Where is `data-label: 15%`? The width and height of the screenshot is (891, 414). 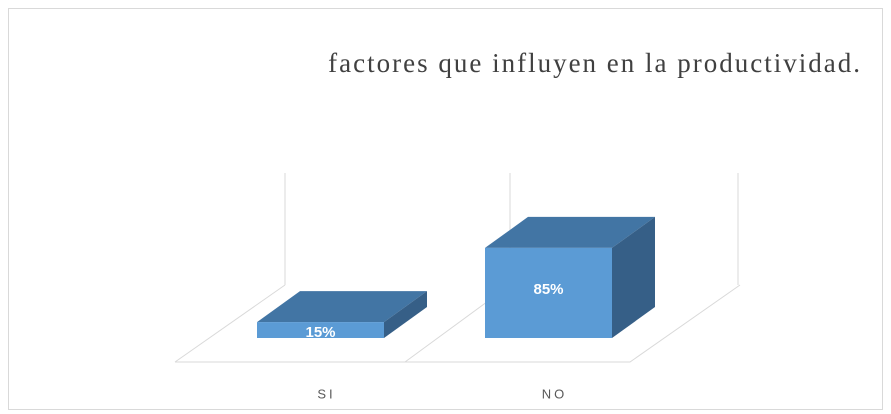 data-label: 15% is located at coordinates (320, 332).